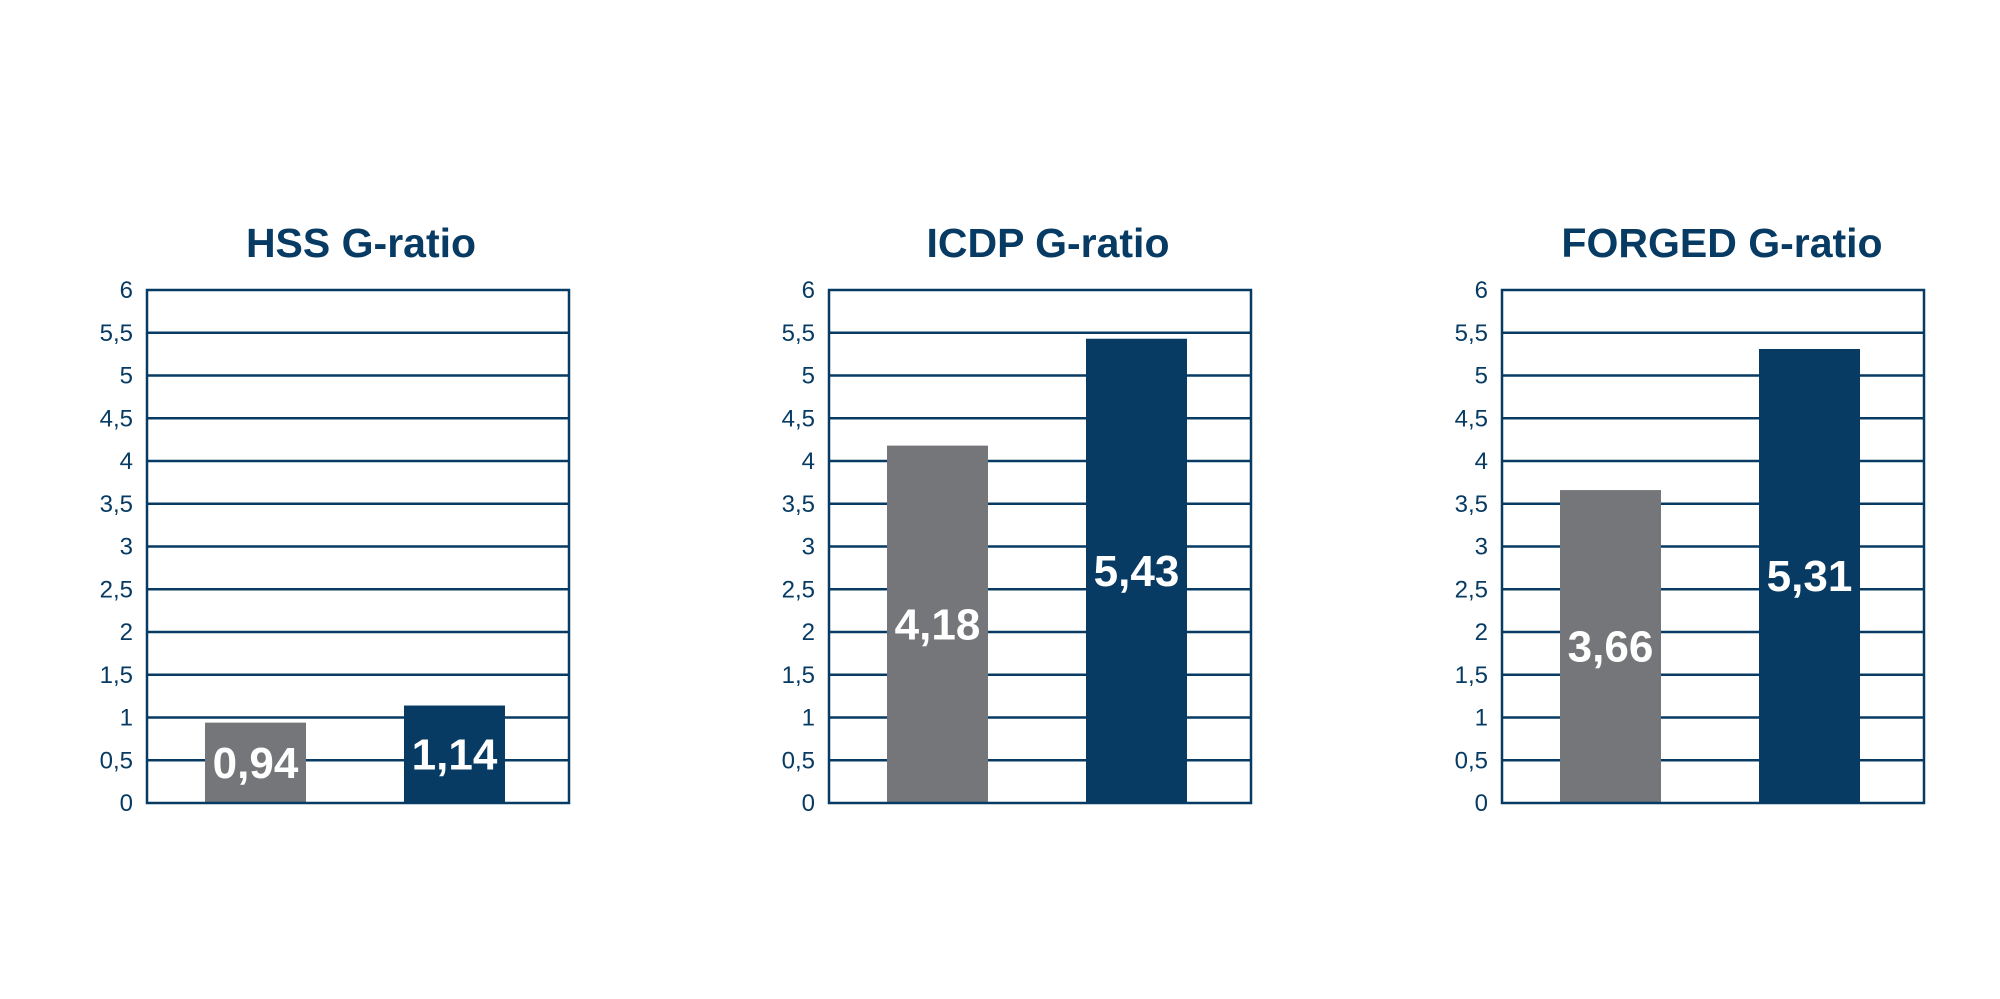 This screenshot has height=999, width=2000. I want to click on chart-title: HSS G-ratio, so click(361, 243).